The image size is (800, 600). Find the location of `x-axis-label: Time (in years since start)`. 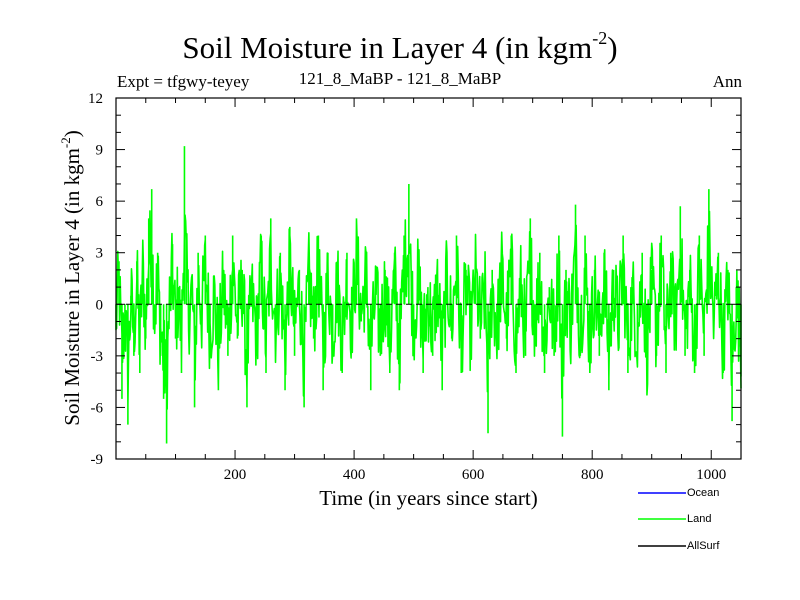

x-axis-label: Time (in years since start) is located at coordinates (428, 498).